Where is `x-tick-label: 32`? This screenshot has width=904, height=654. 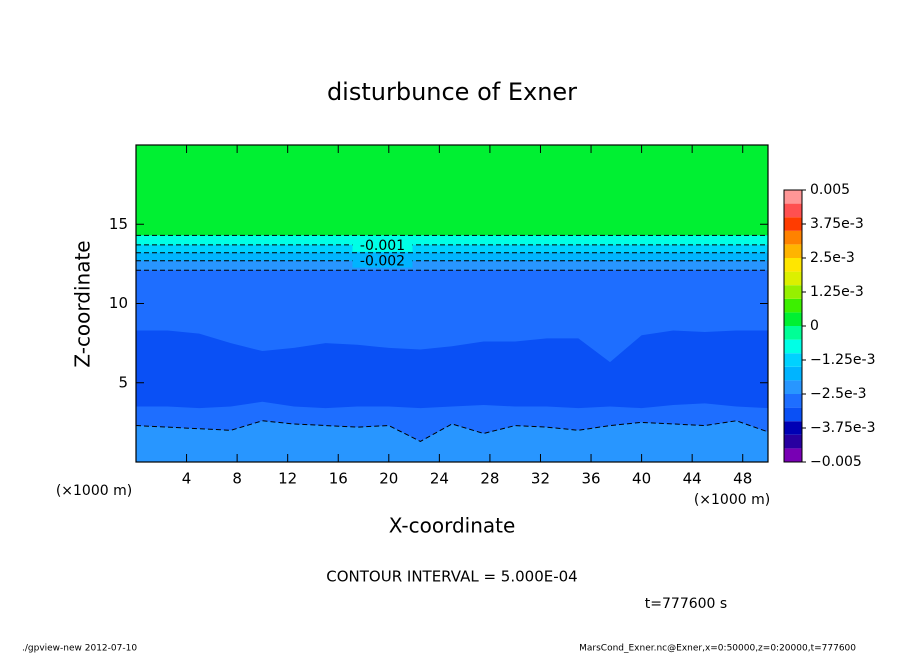 x-tick-label: 32 is located at coordinates (540, 479).